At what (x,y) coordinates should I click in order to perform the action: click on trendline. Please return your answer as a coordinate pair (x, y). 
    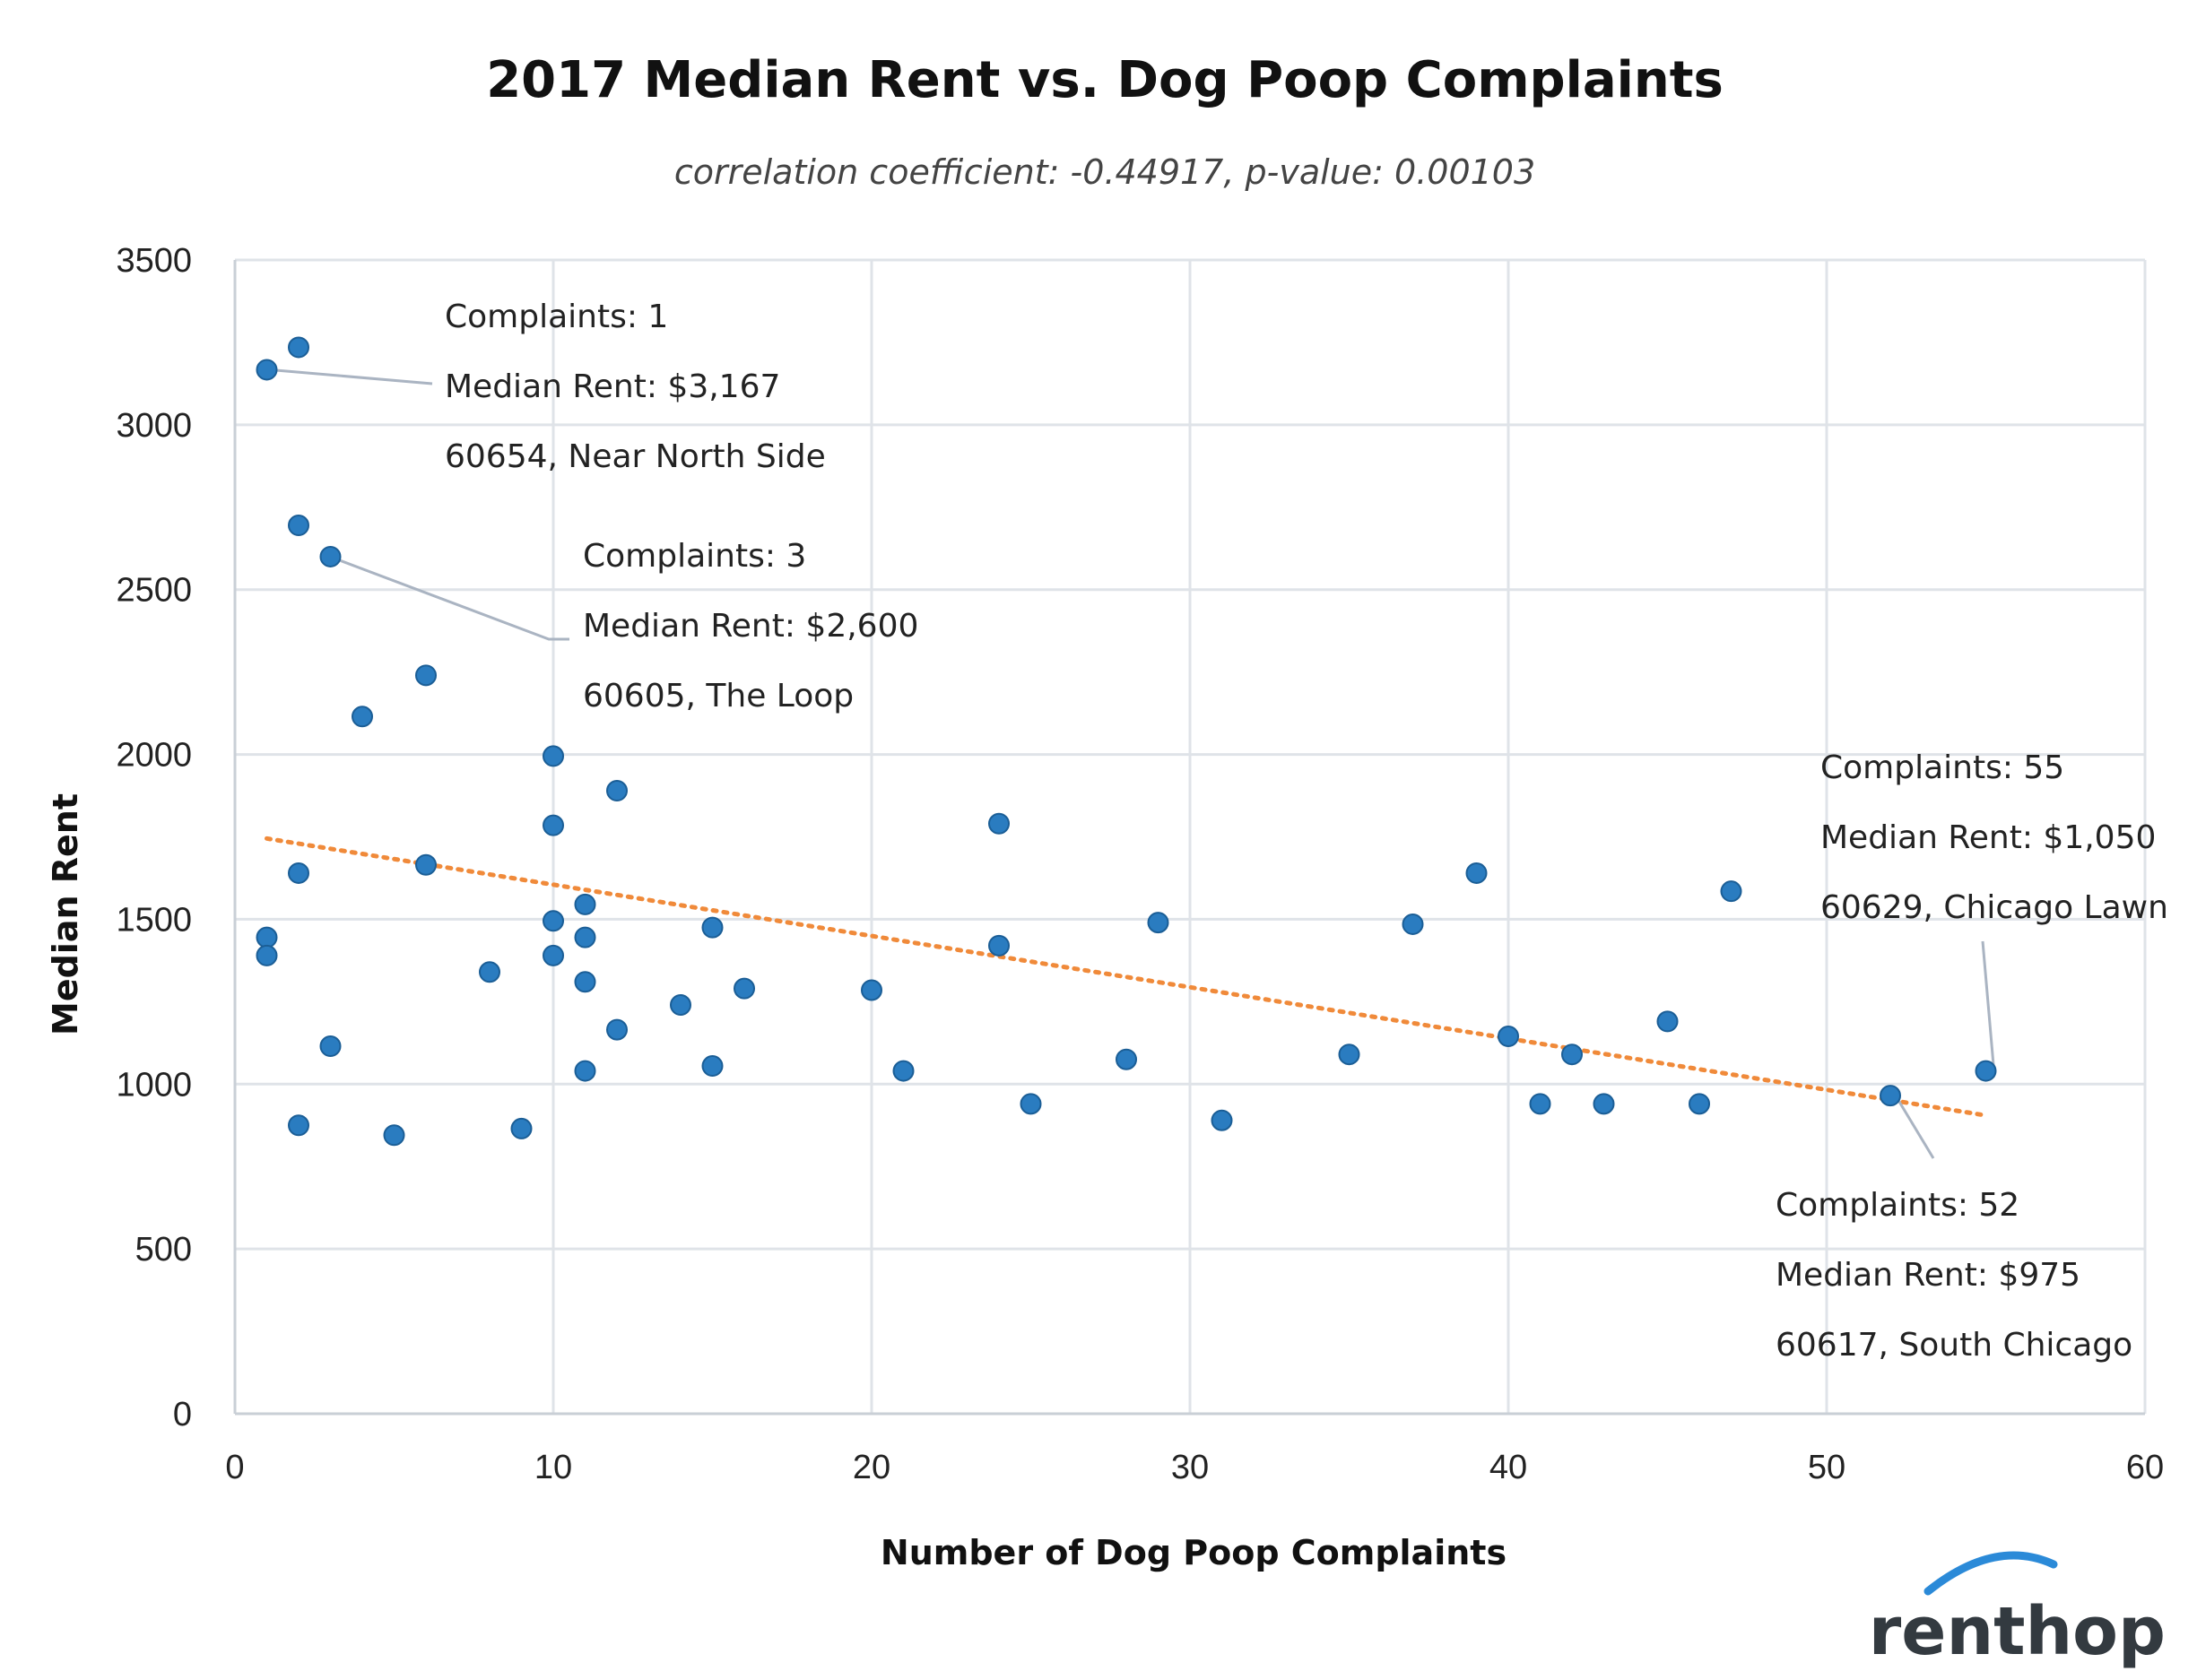
    Looking at the image, I should click on (1126, 977).